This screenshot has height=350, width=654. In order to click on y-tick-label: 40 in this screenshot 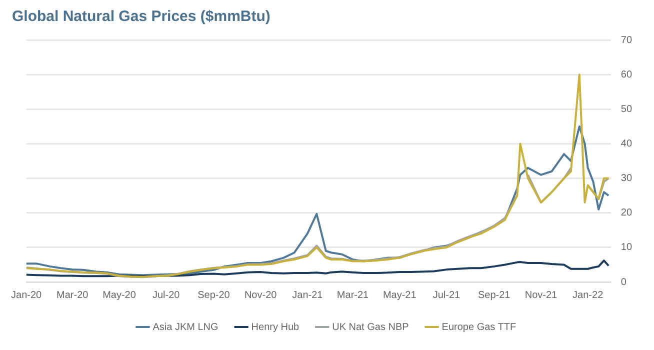, I will do `click(626, 144)`.